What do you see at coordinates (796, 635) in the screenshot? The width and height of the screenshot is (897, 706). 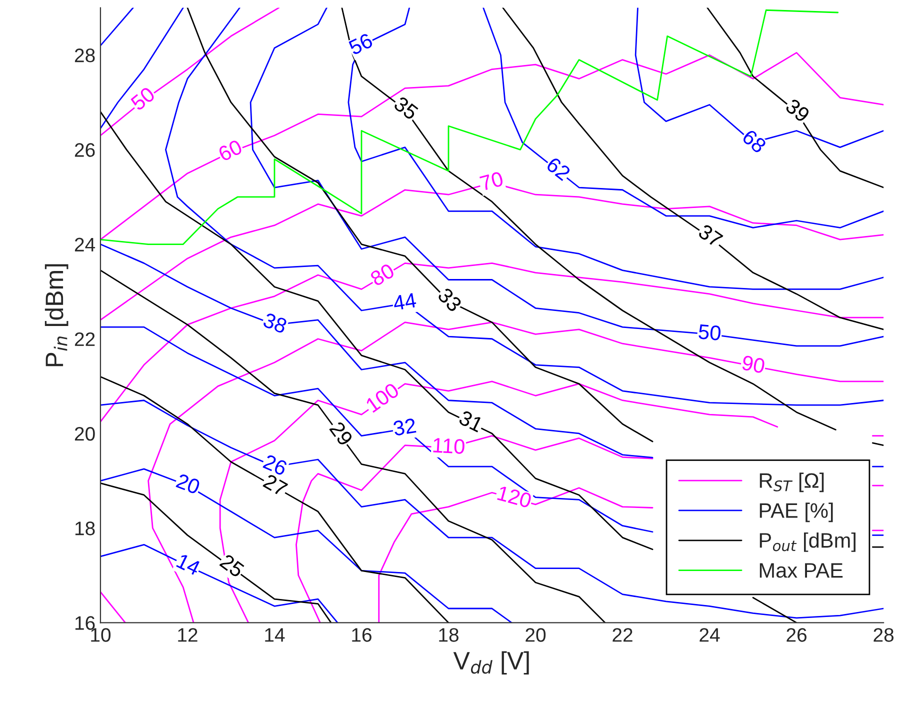 I see `x-tick-label: 26` at bounding box center [796, 635].